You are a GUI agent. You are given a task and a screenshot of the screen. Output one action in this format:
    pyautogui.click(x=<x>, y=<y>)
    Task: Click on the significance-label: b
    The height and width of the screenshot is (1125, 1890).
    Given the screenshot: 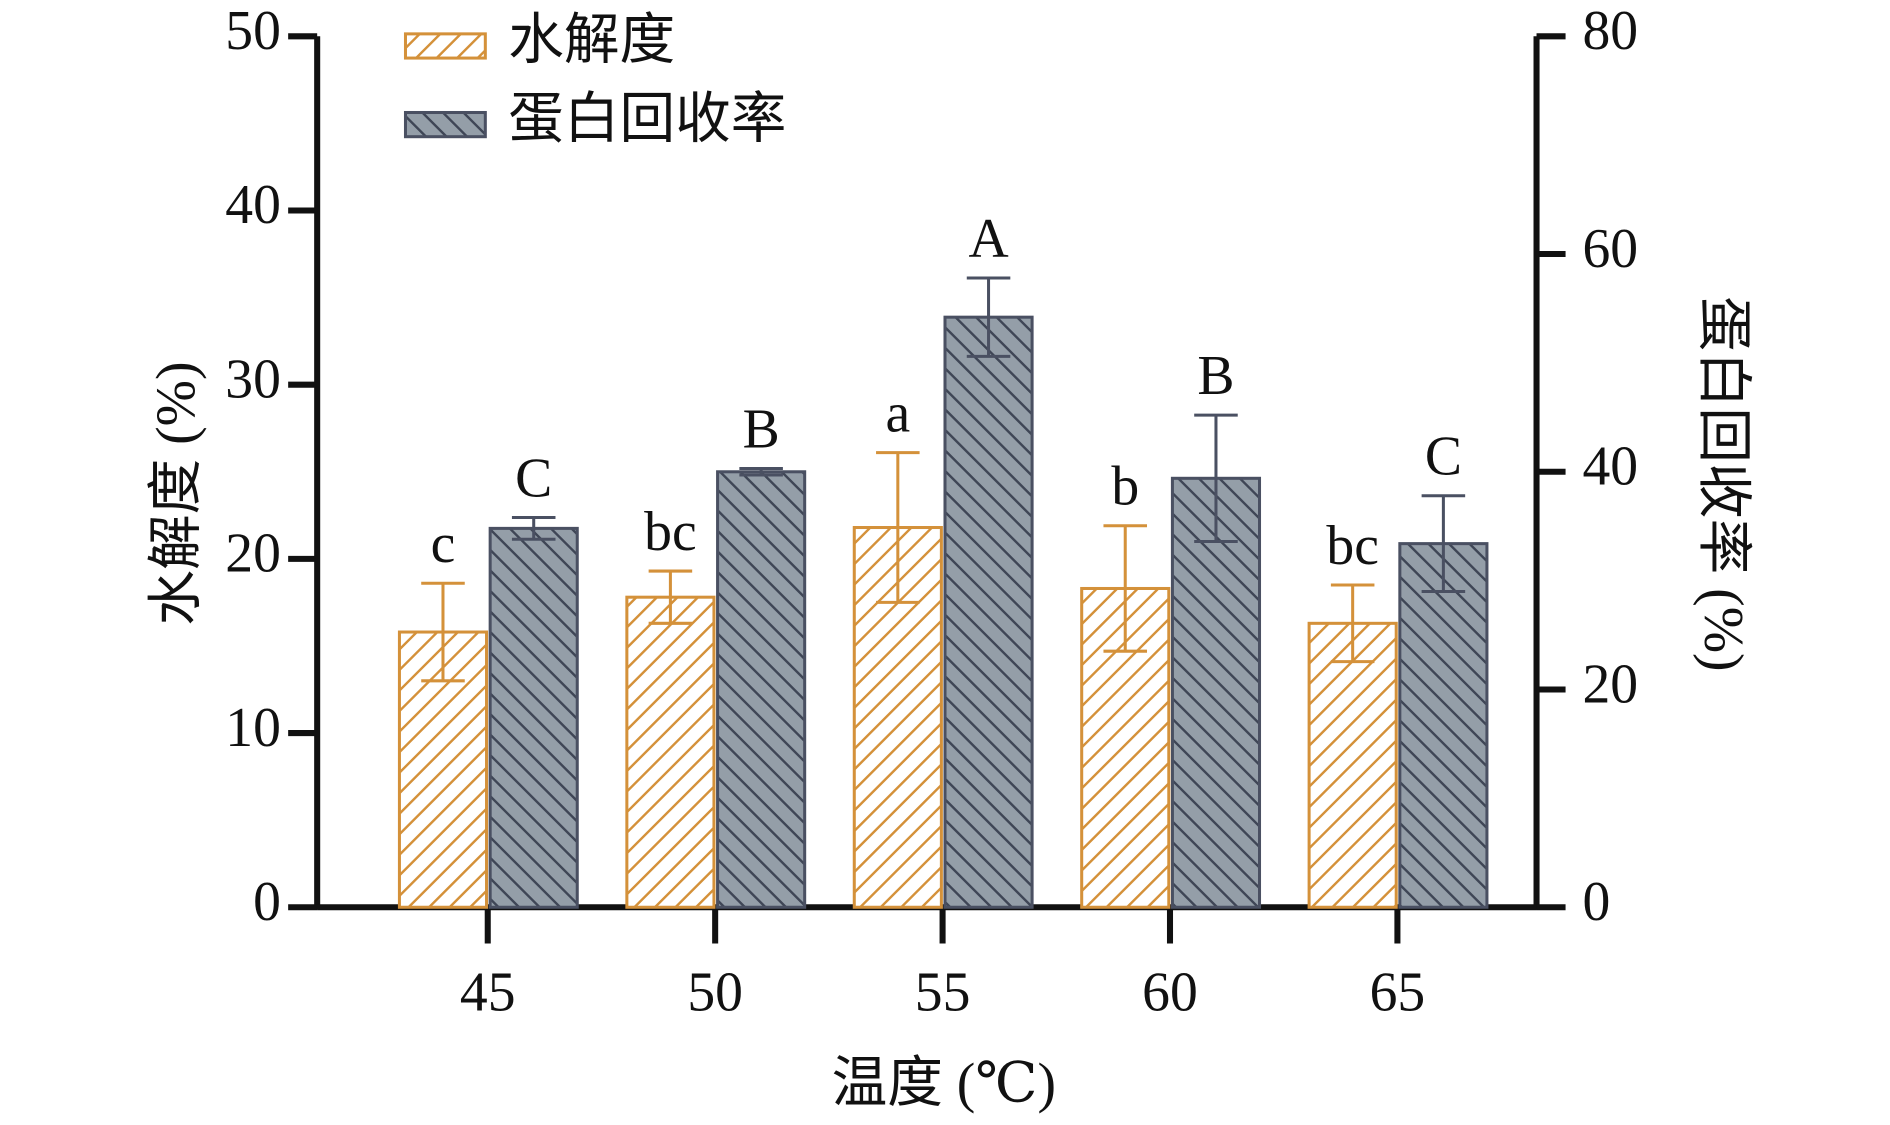 What is the action you would take?
    pyautogui.click(x=1125, y=487)
    